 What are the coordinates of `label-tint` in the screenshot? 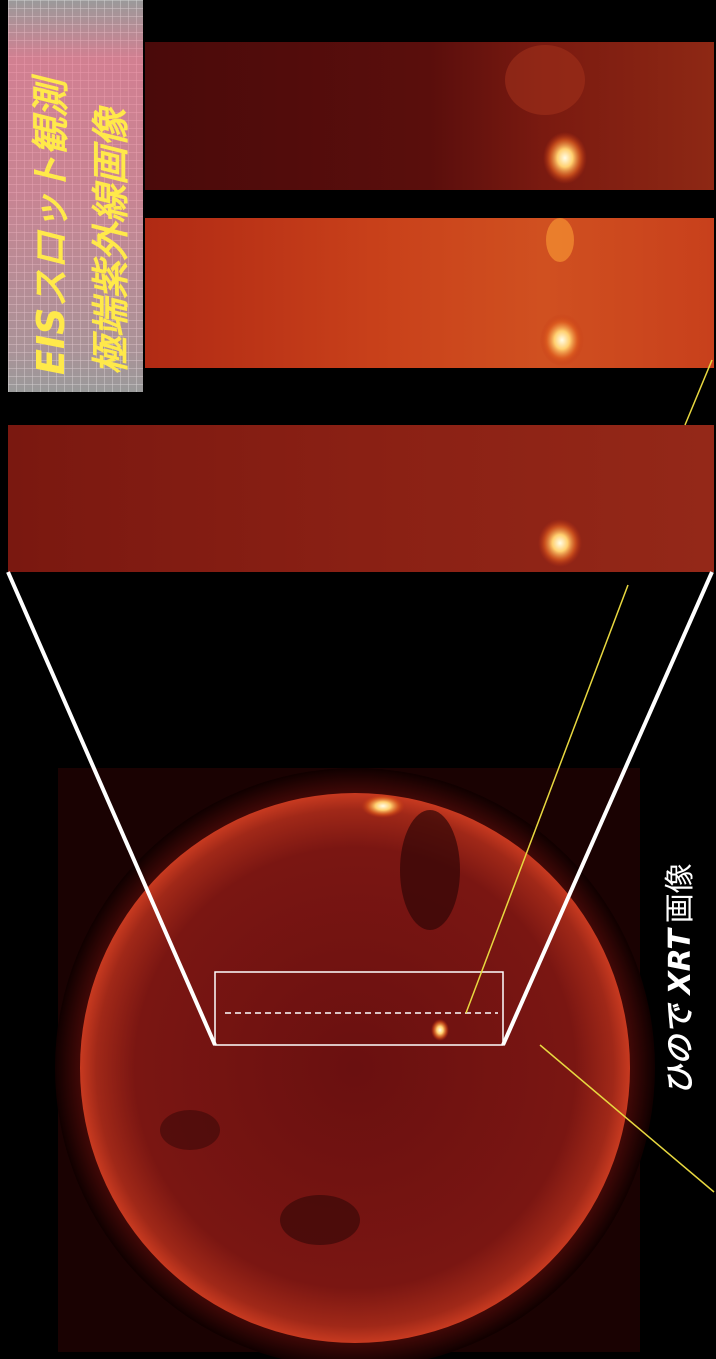 It's located at (75, 196).